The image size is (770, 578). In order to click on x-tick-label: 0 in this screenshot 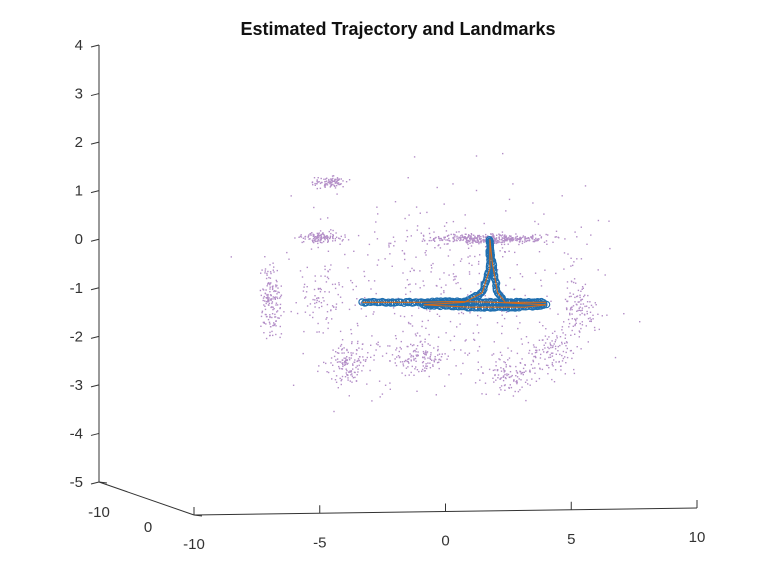, I will do `click(445, 541)`.